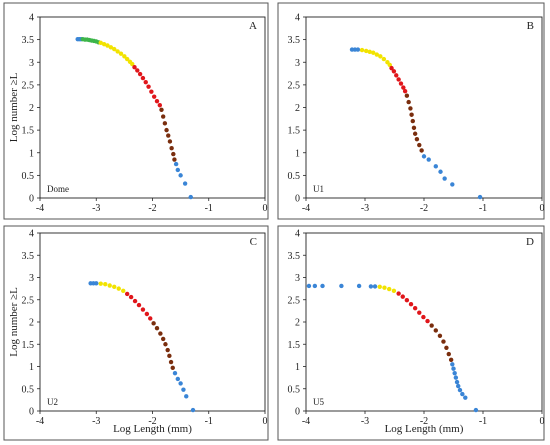  Describe the element at coordinates (14, 322) in the screenshot. I see `y-axis-label: Log number ≥L` at that location.